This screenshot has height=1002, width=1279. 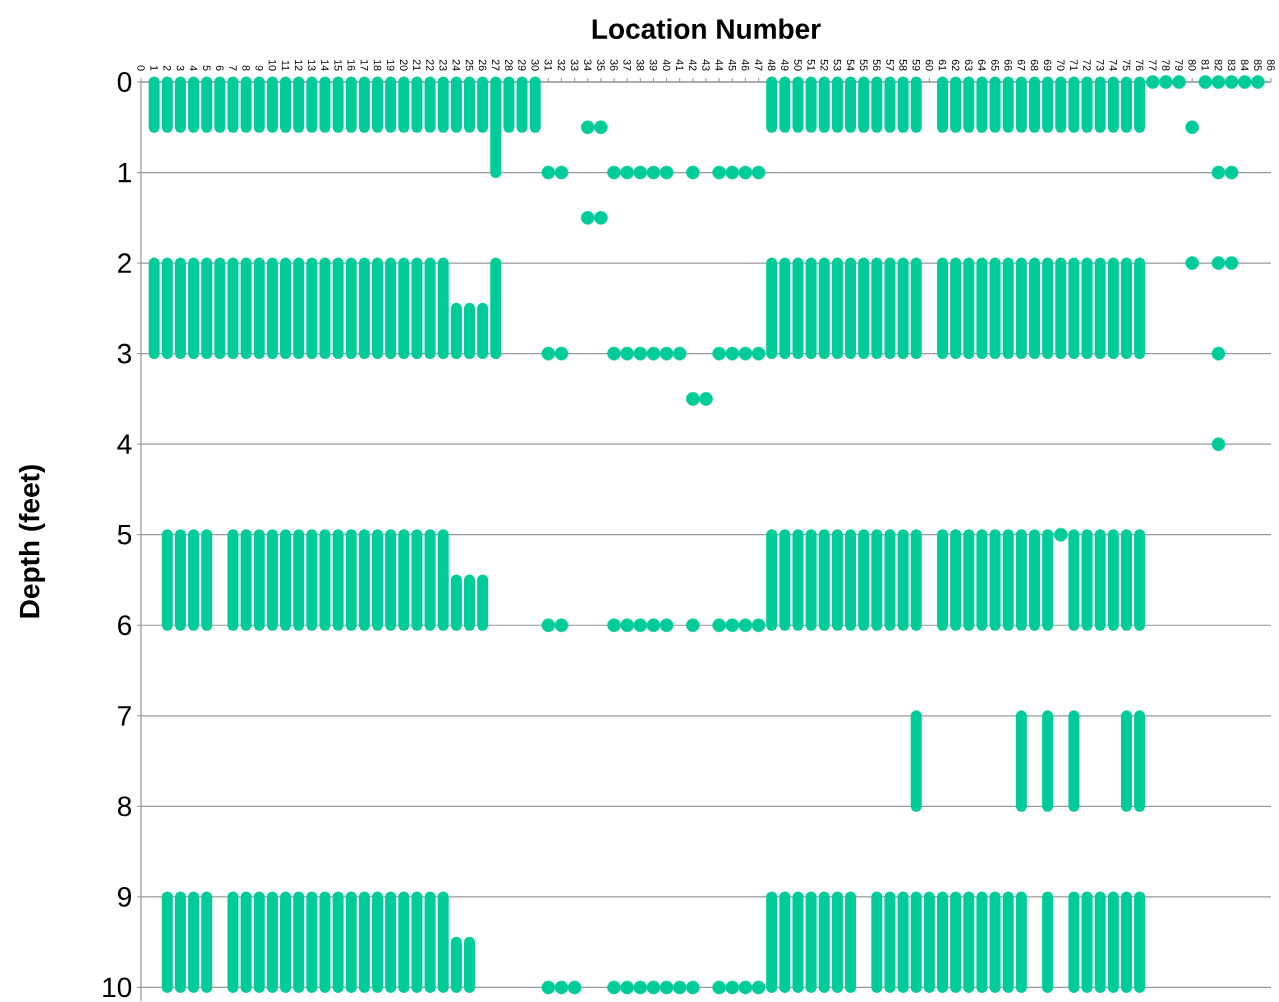 I want to click on y-tick-label: 3, so click(x=124, y=353).